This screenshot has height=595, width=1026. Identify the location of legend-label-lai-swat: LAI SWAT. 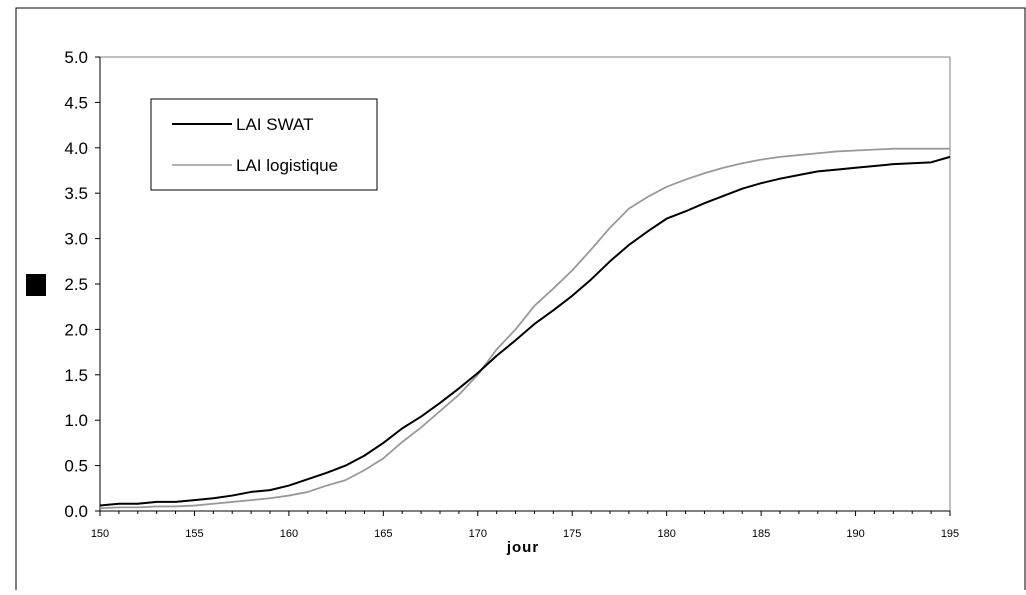
(274, 124).